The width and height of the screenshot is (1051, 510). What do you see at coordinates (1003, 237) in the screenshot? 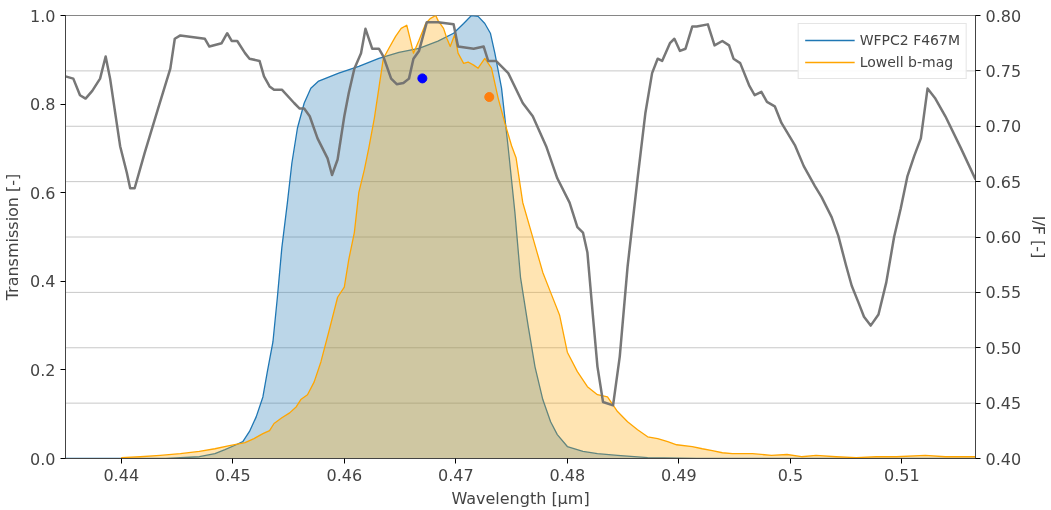
I see `y2-tick-label: 0.60` at bounding box center [1003, 237].